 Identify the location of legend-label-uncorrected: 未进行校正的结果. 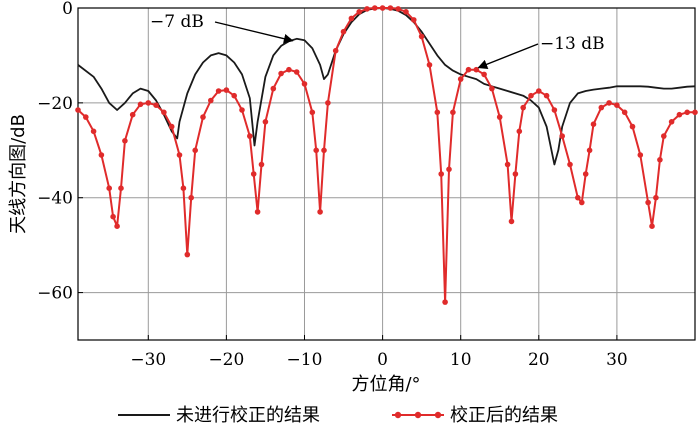
(248, 415).